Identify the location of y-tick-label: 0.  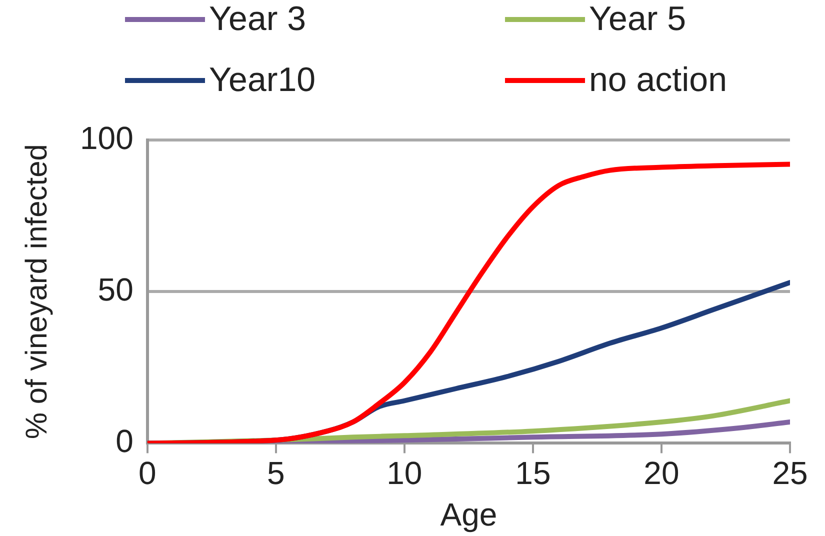
(125, 441).